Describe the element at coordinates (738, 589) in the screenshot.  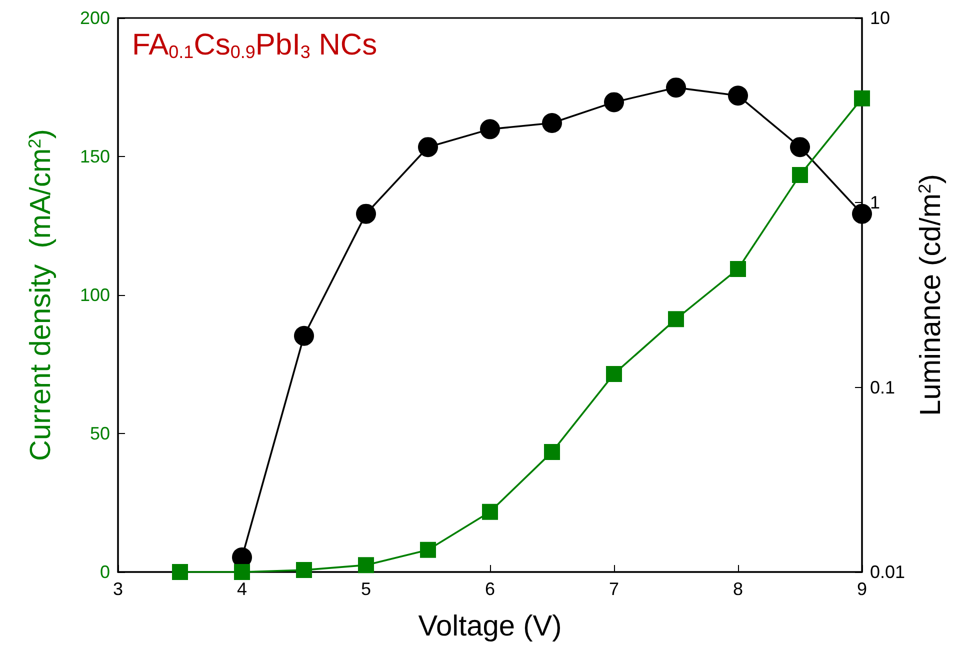
I see `x-tick-label: 8` at that location.